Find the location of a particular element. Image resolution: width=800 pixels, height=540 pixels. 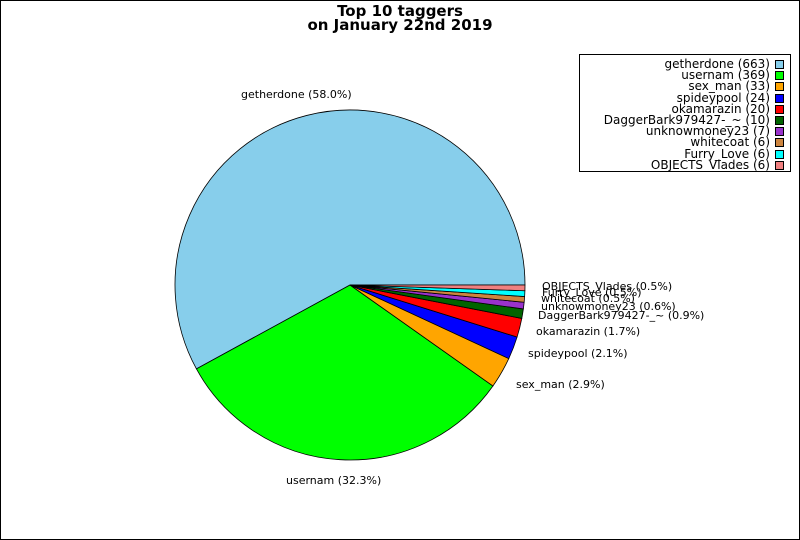

chart-title: Top 10 taggers is located at coordinates (400, 11).